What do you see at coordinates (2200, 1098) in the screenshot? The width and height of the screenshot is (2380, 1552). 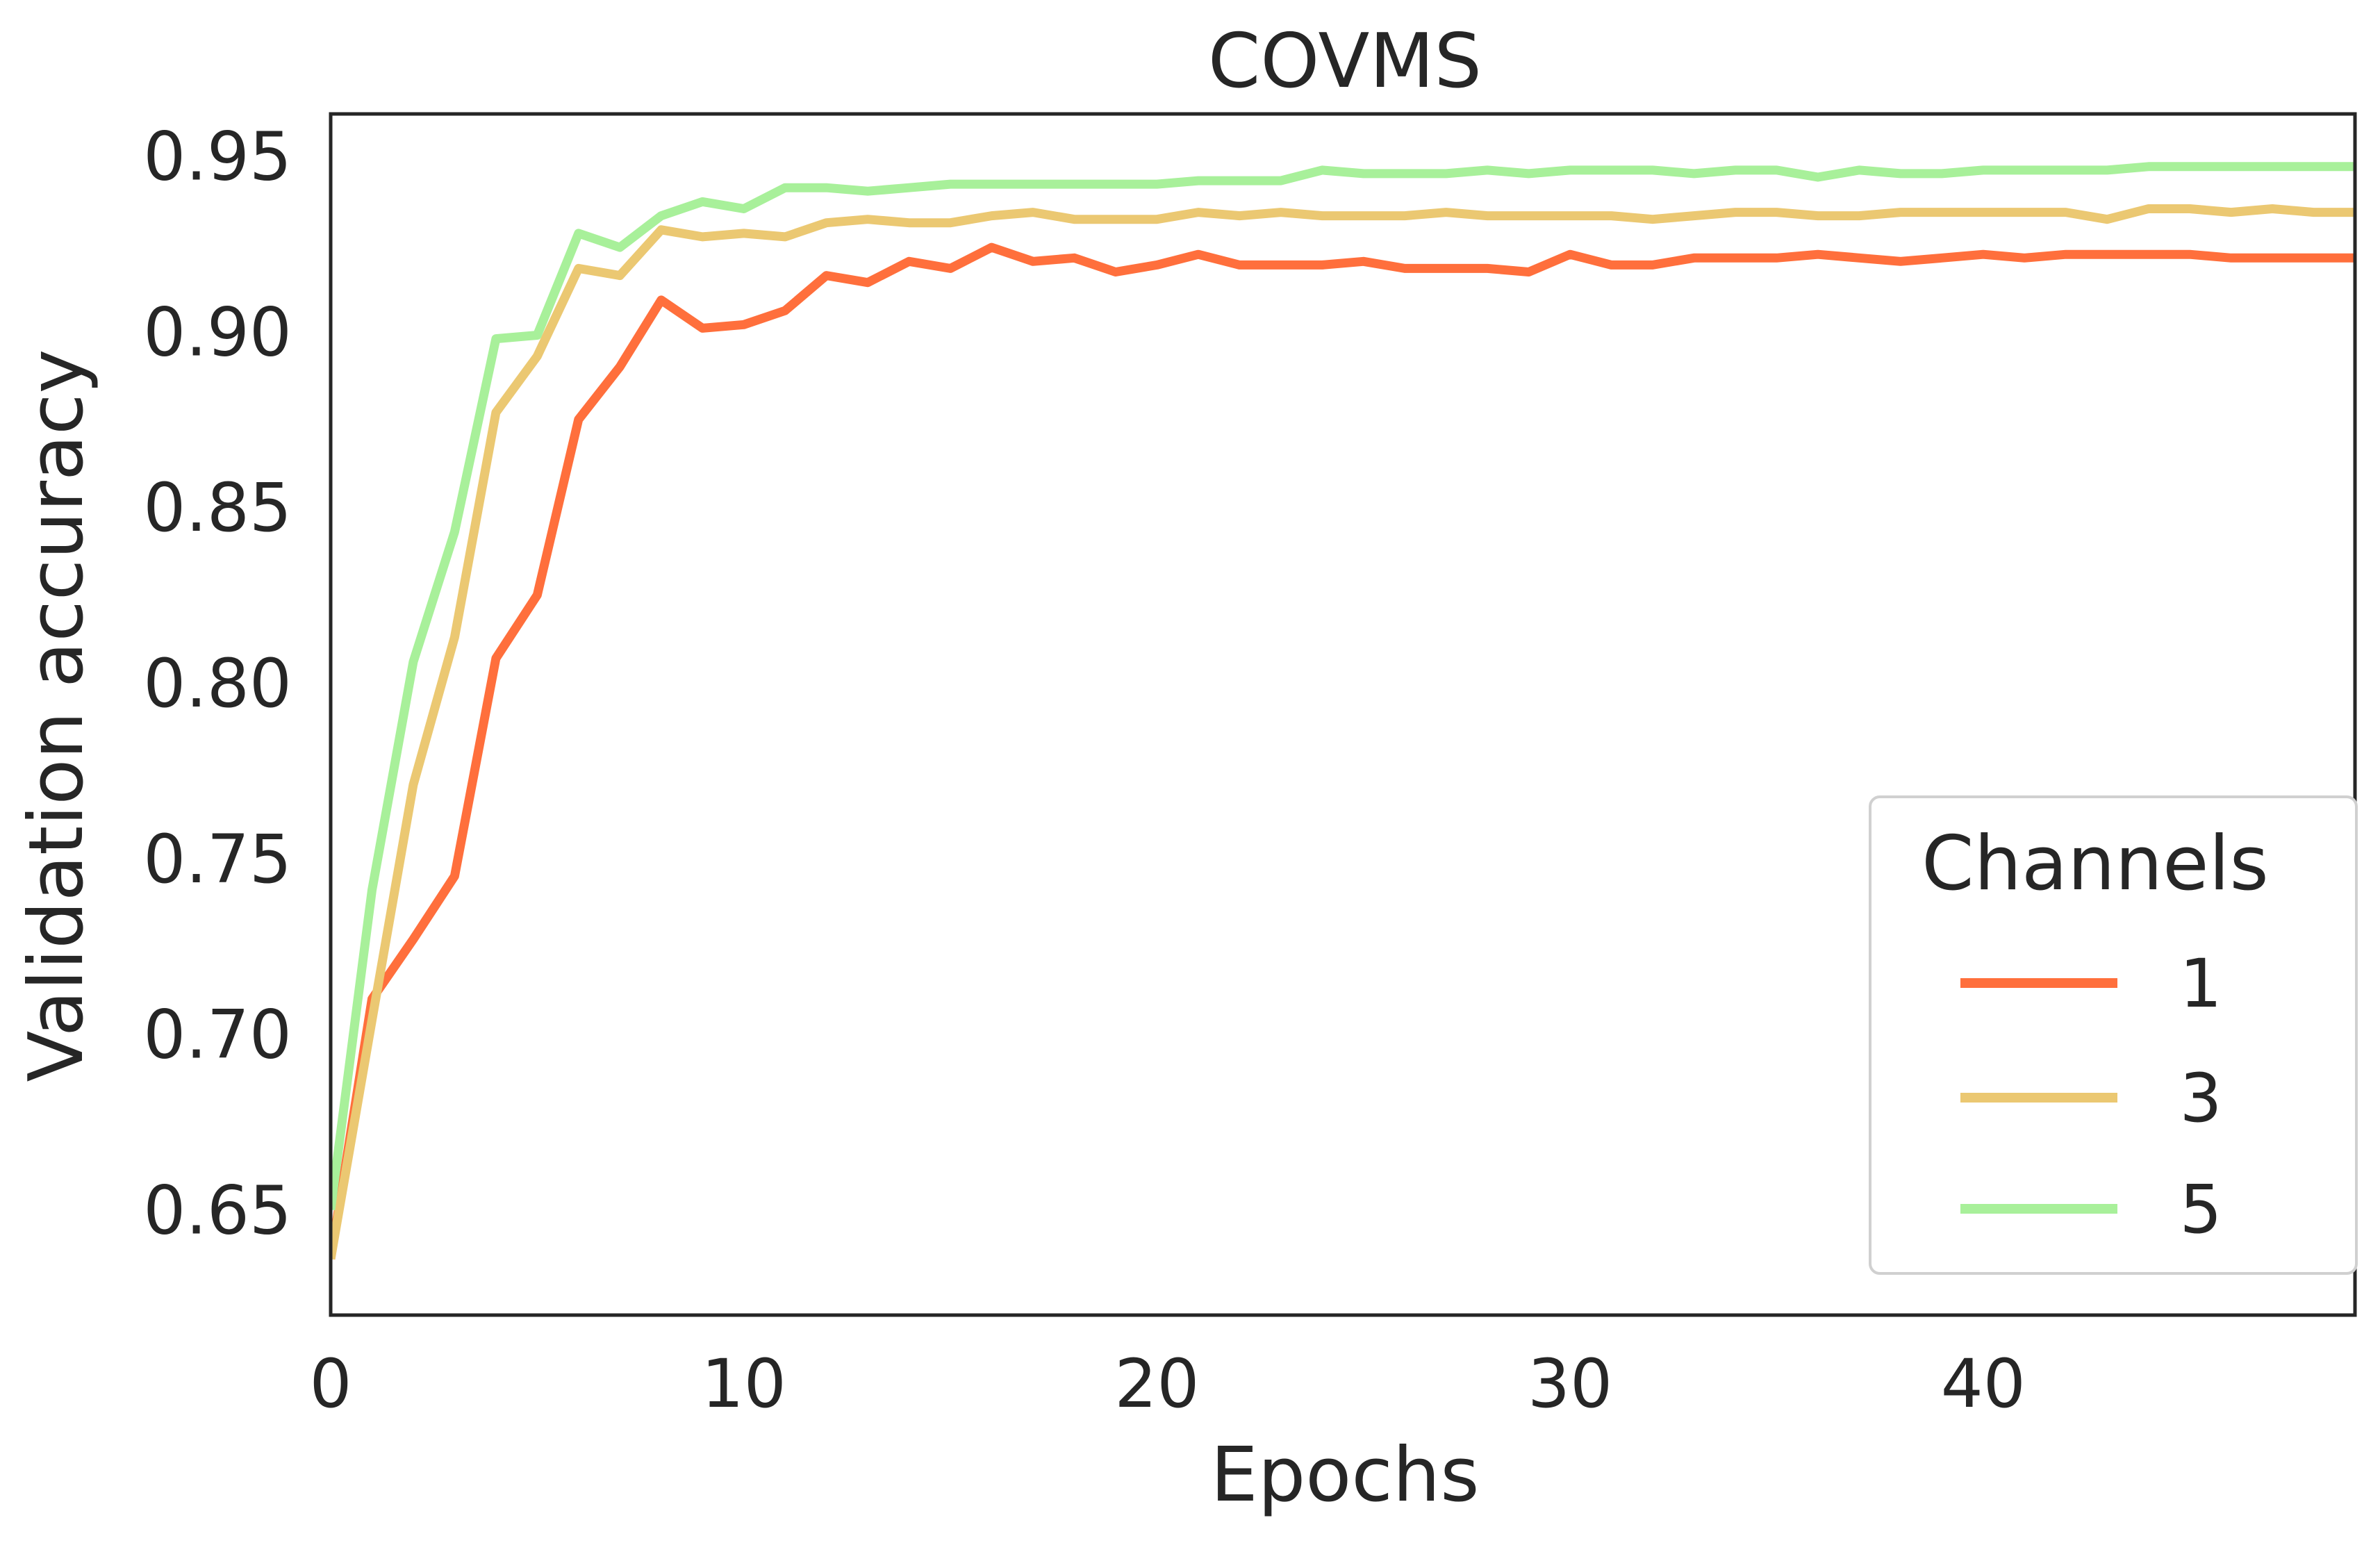 I see `legend-label-3: 3` at bounding box center [2200, 1098].